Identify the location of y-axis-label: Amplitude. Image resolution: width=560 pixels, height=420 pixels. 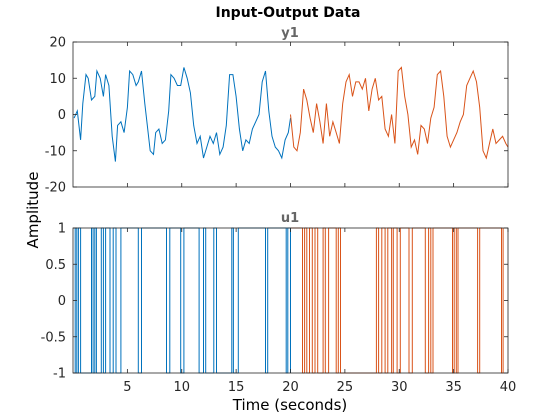
(33, 210).